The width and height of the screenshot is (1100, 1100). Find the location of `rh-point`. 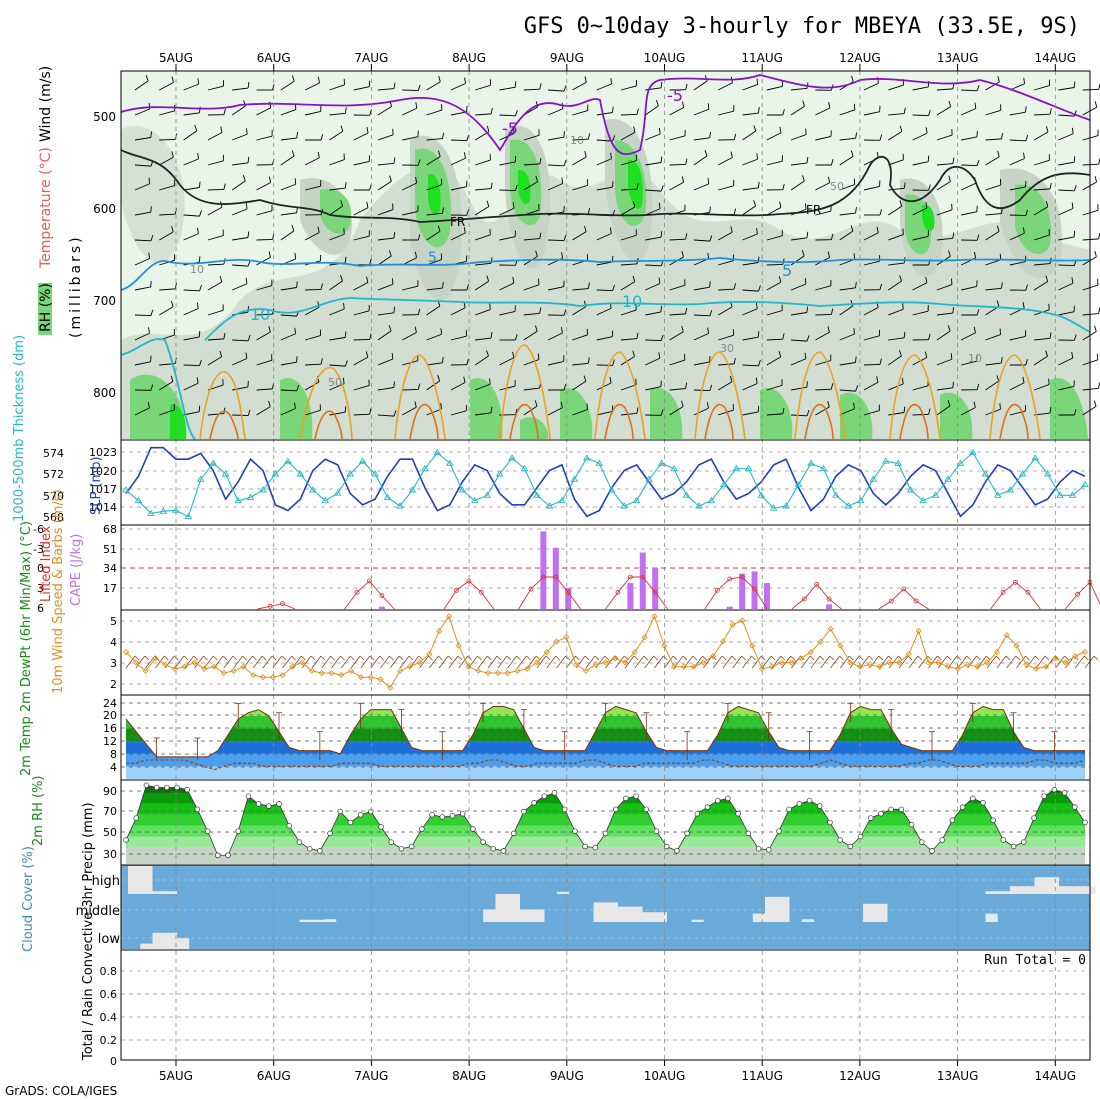

rh-point is located at coordinates (462, 813).